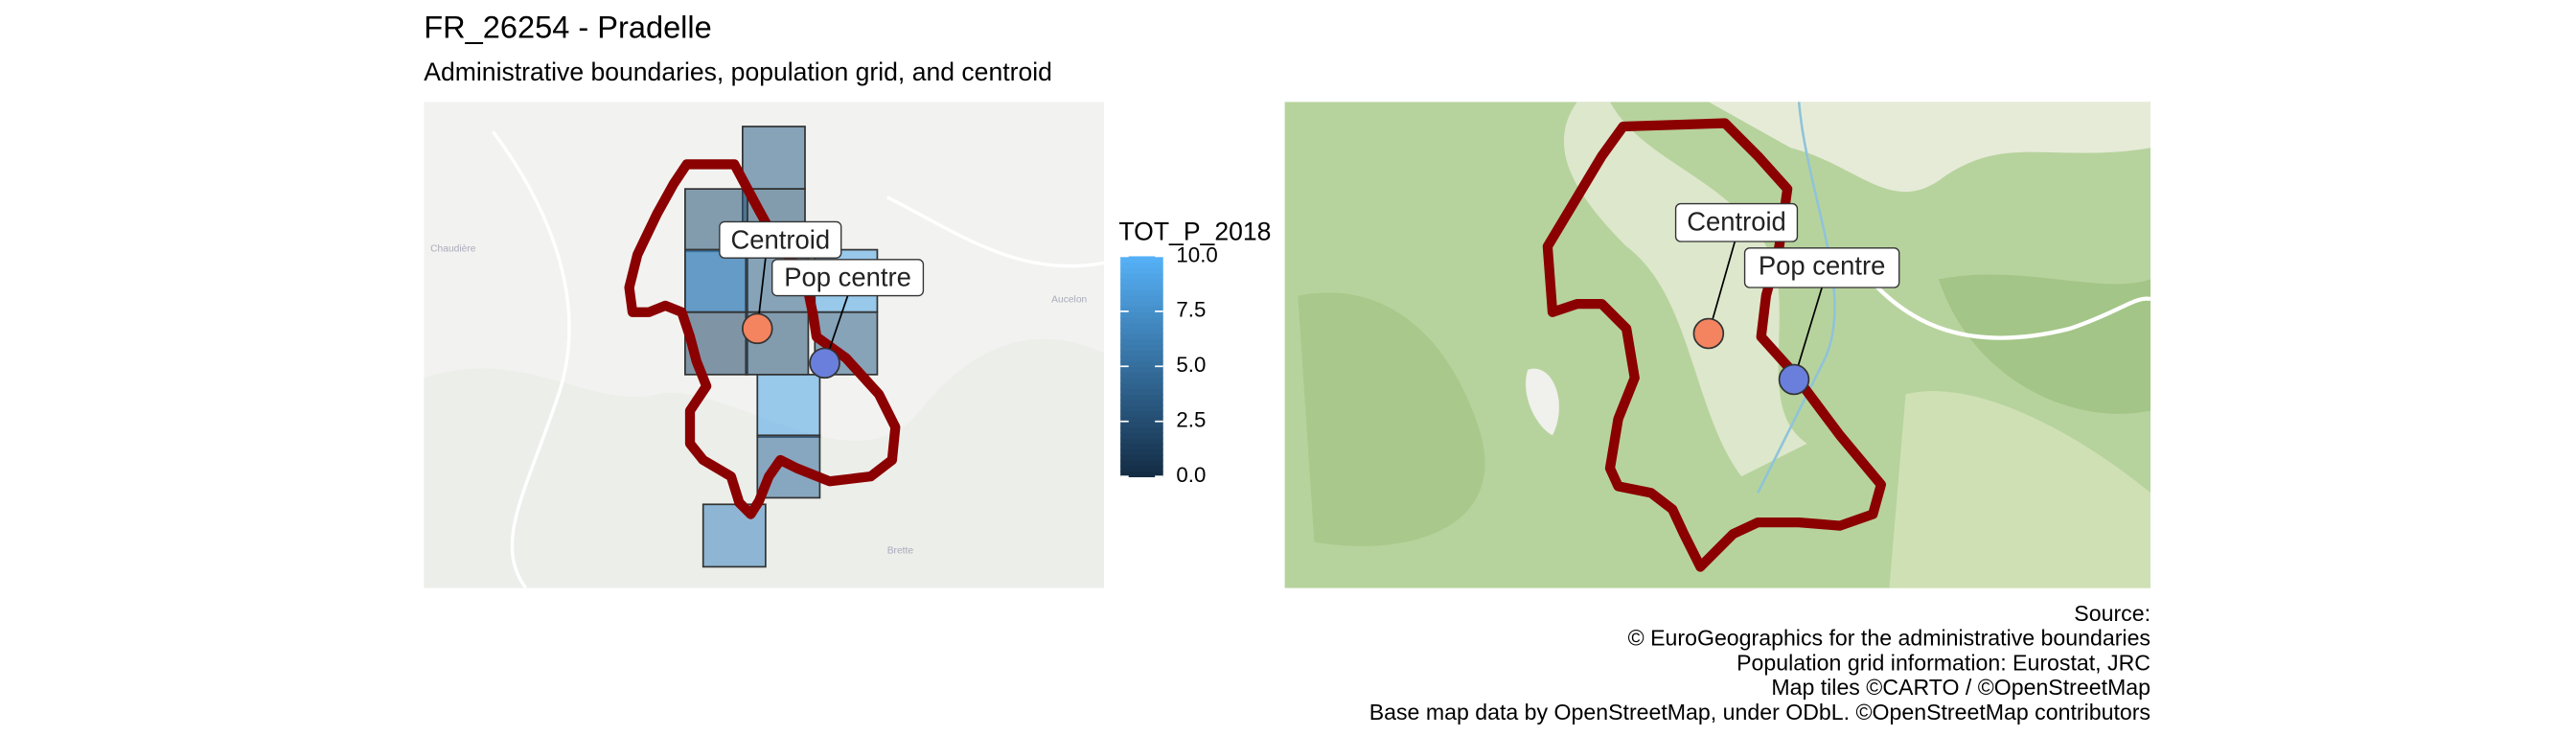 The height and width of the screenshot is (736, 2576). I want to click on svg-text: Brette, so click(900, 551).